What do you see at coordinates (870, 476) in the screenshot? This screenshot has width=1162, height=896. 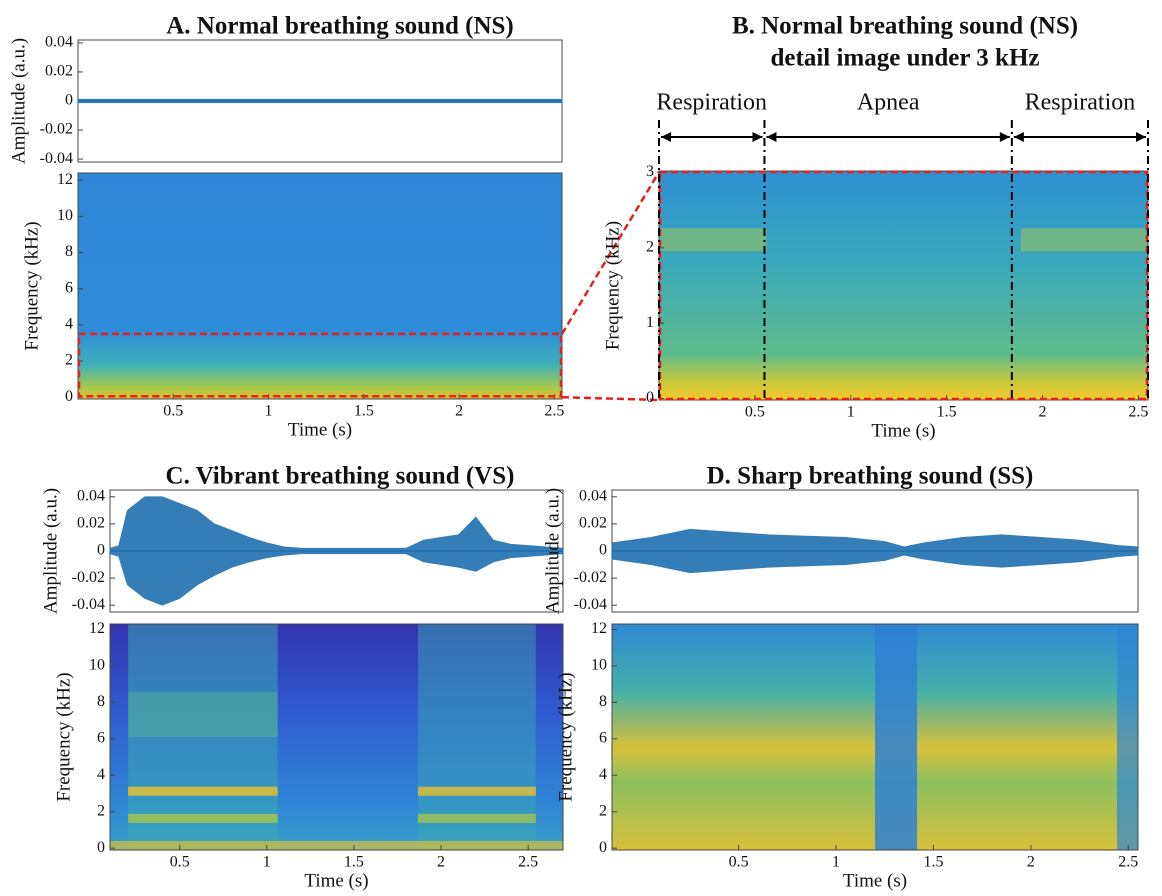 I see `panel-title: D. Sharp breathing sound (SS)` at bounding box center [870, 476].